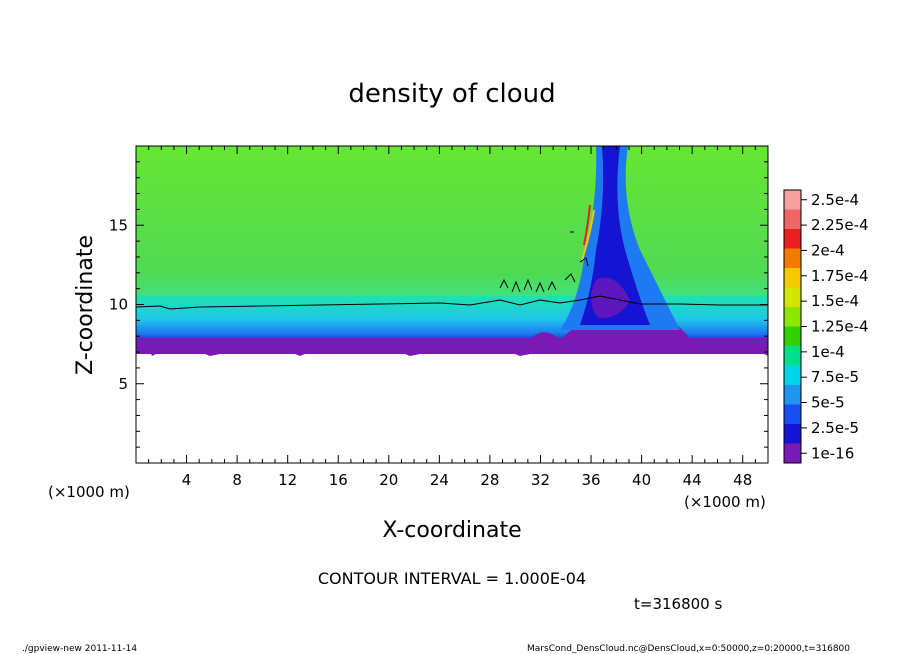 Image resolution: width=904 pixels, height=654 pixels. What do you see at coordinates (544, 262) in the screenshot?
I see `contour-blobs` at bounding box center [544, 262].